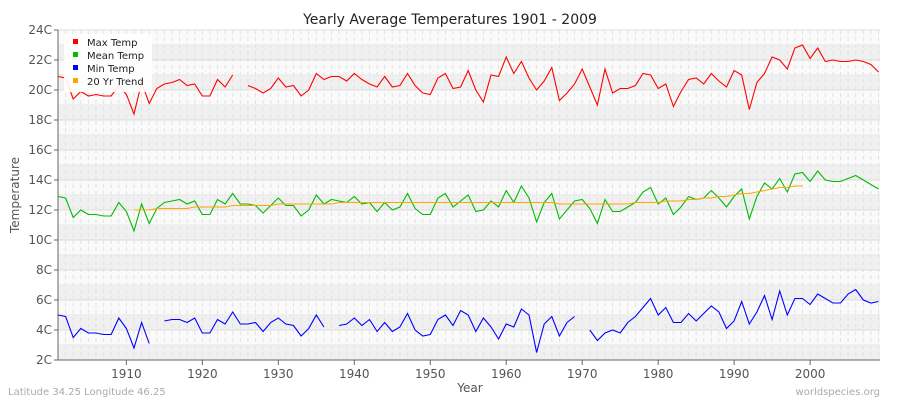 The image size is (900, 400). I want to click on location-caption: Latitude 34.25 Longitude 46.25, so click(87, 392).